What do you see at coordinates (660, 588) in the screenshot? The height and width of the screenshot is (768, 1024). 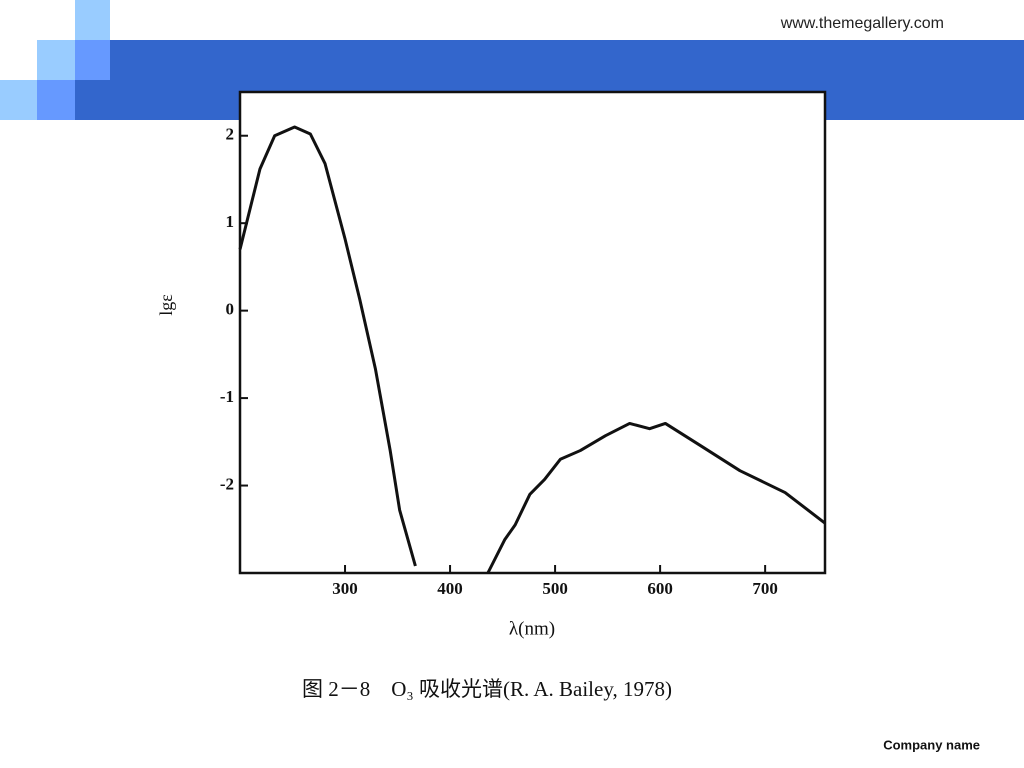 I see `x-tick-label tick: 600` at bounding box center [660, 588].